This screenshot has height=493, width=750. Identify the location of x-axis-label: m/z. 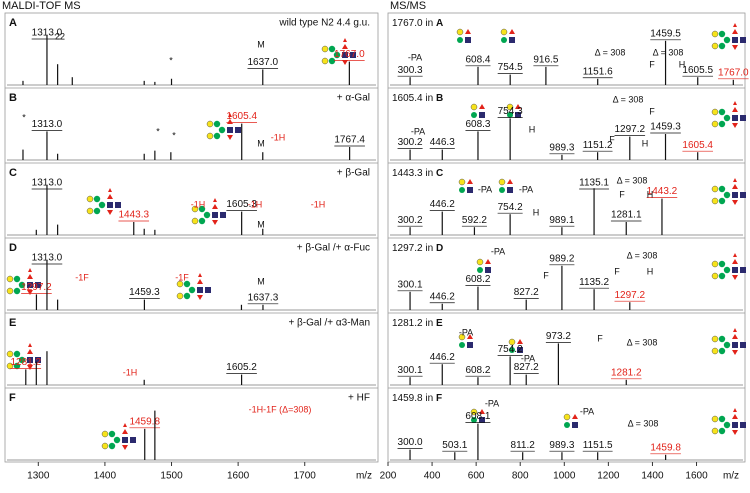
(731, 476).